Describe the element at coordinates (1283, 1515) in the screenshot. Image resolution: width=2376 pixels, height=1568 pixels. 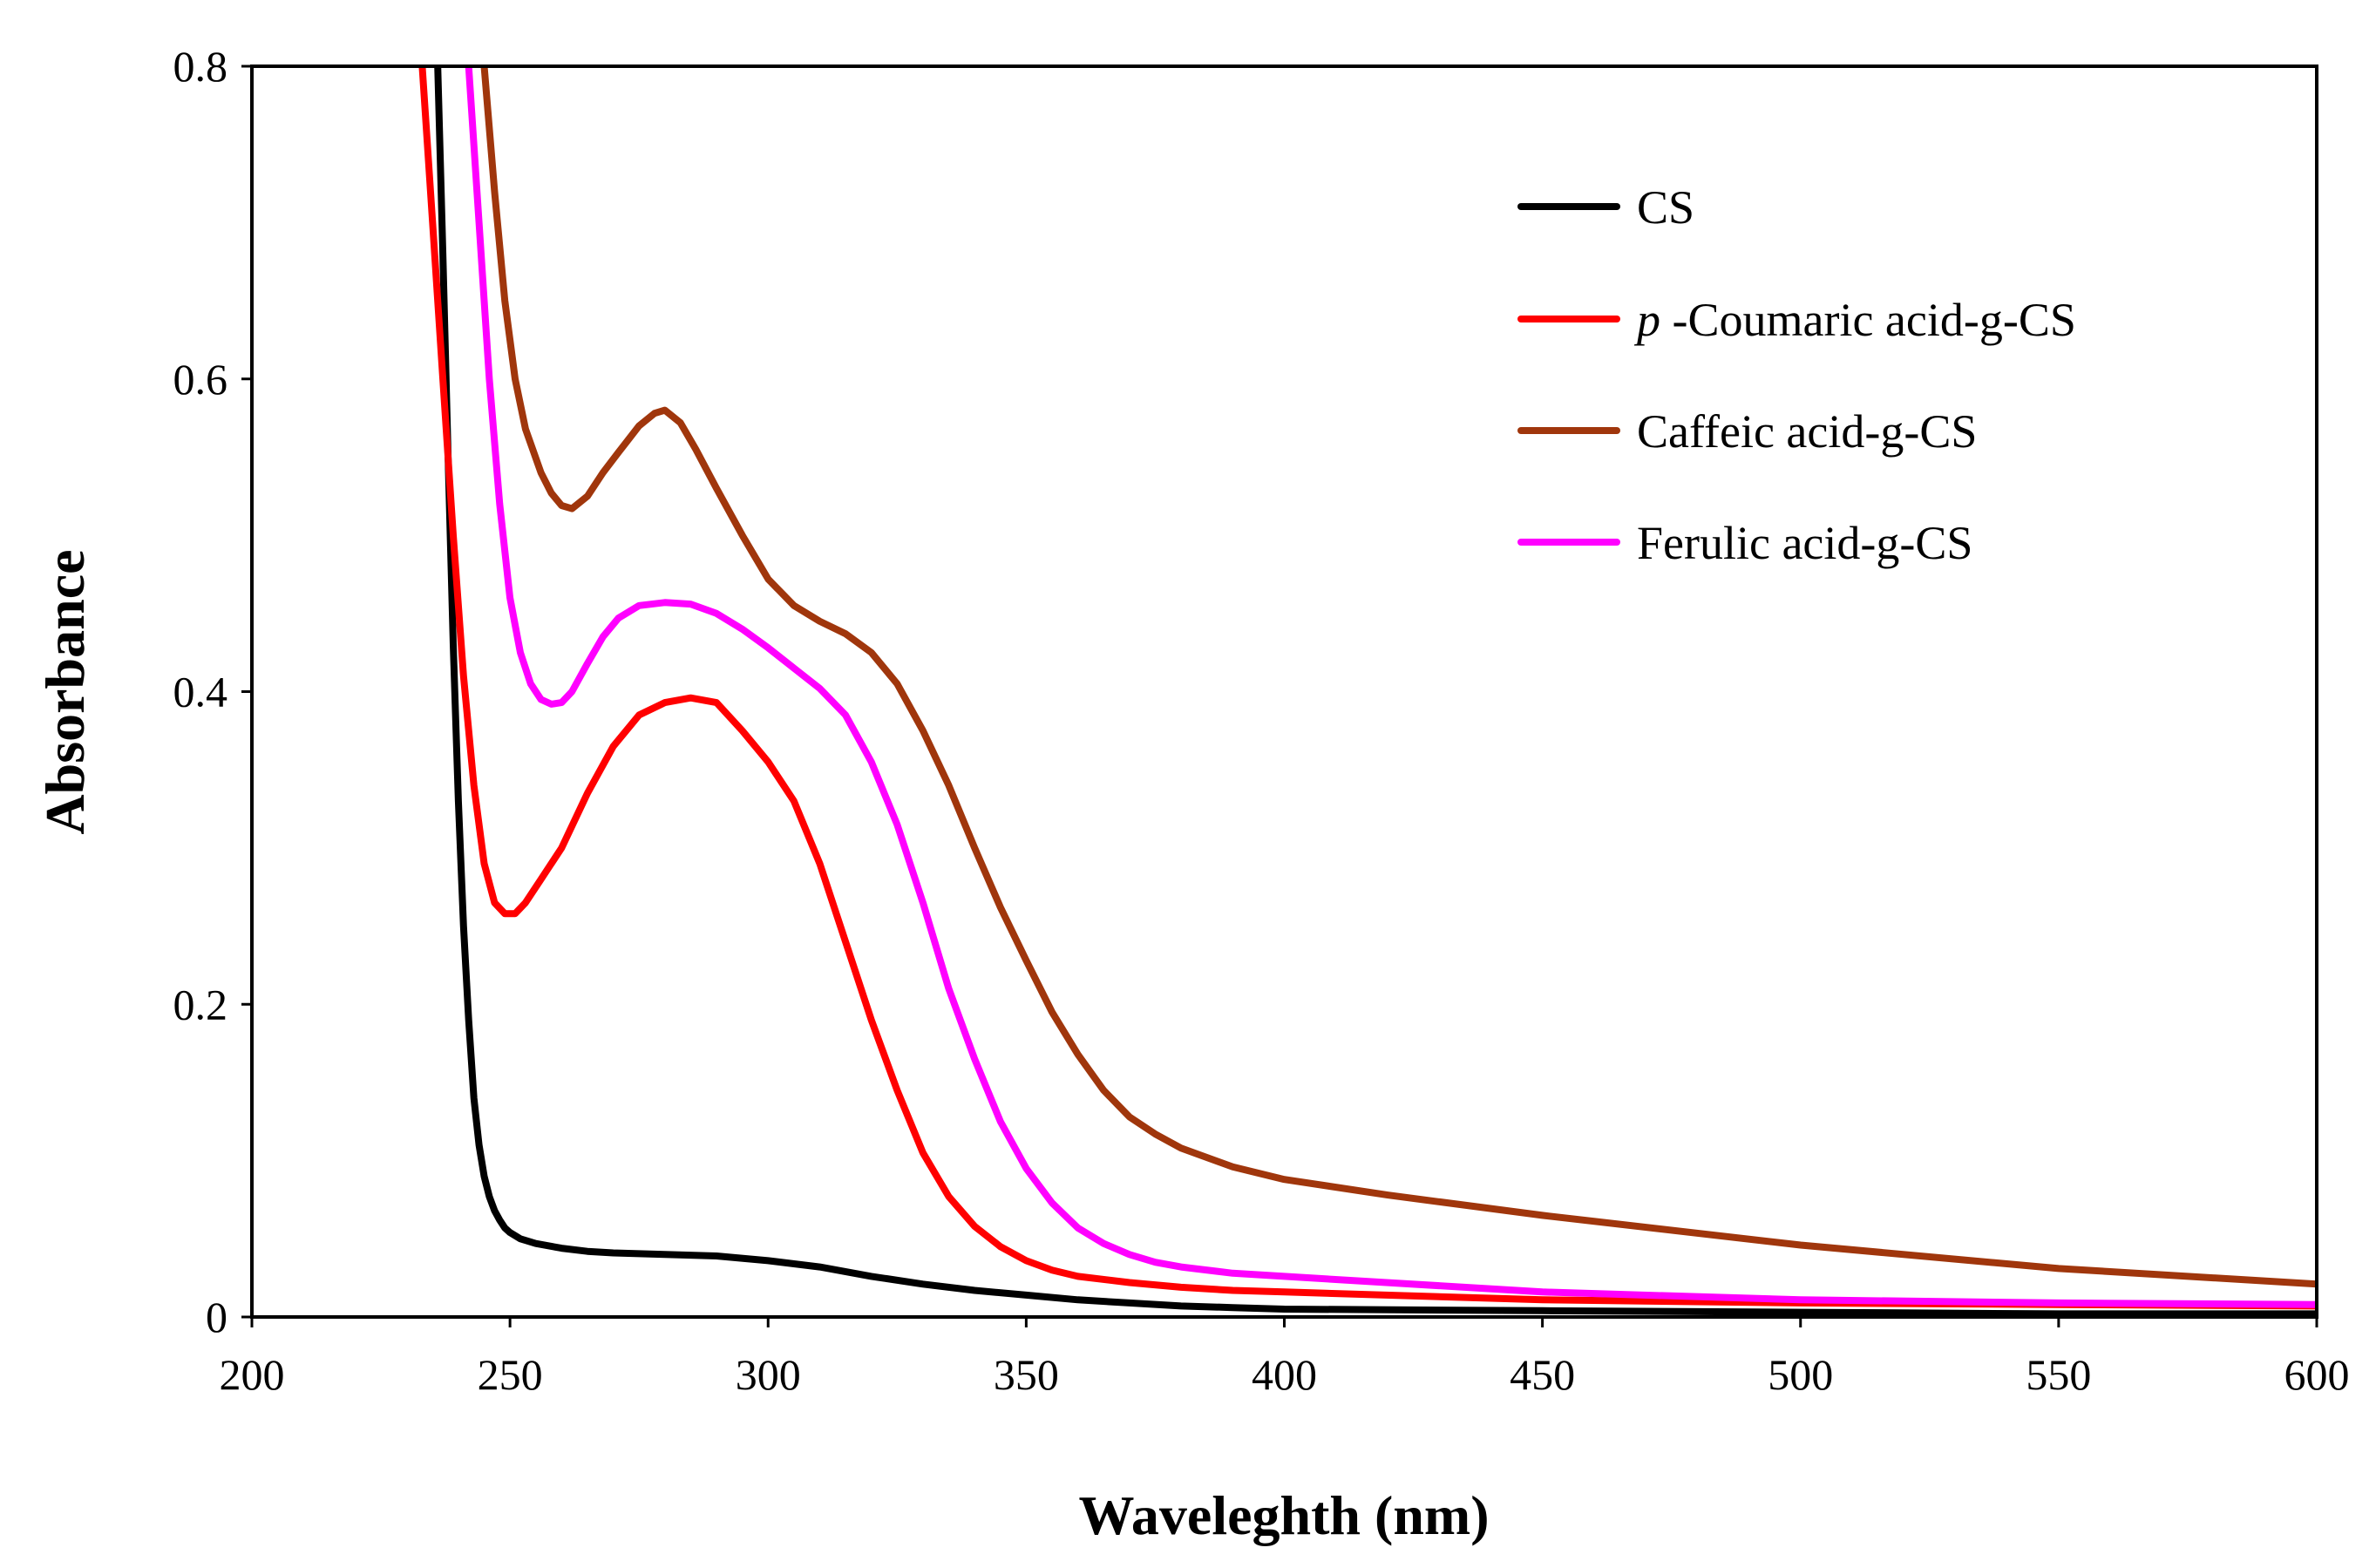
I see `x-axis-title: Waveleghth (nm)` at that location.